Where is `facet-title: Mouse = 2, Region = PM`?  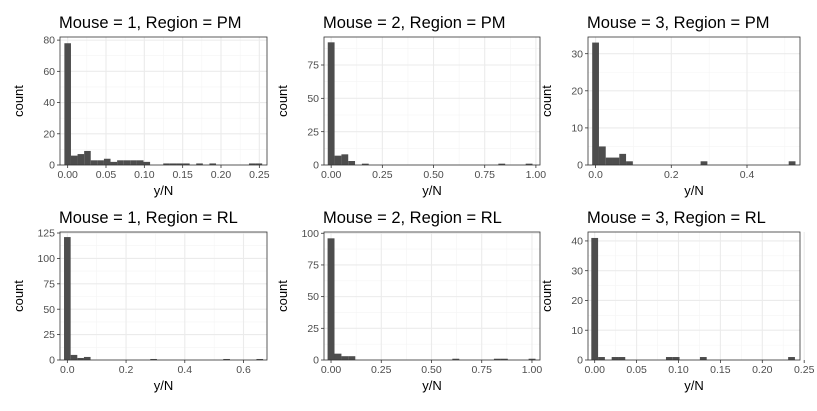 facet-title: Mouse = 2, Region = PM is located at coordinates (414, 23).